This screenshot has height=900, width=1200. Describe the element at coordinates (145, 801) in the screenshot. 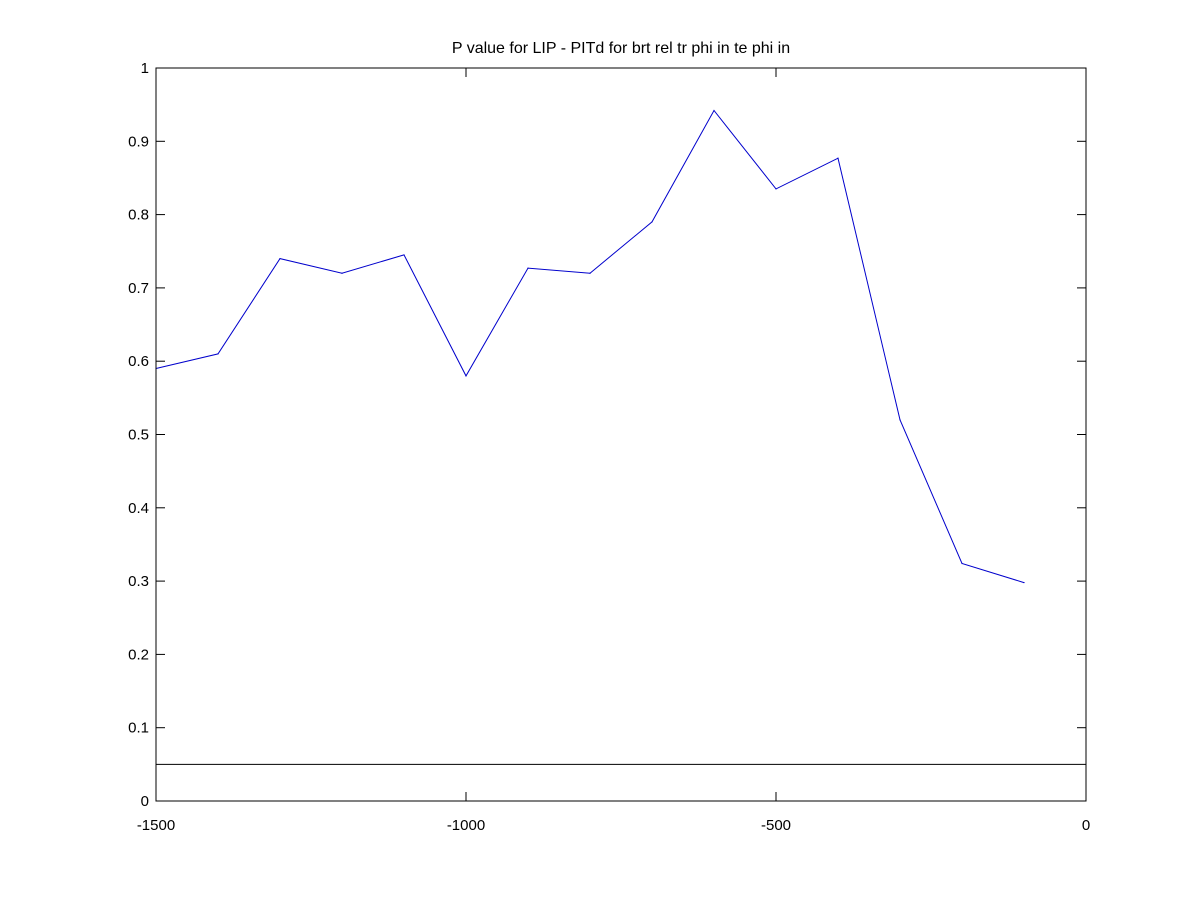

I see `y-tick-label: 0` at that location.